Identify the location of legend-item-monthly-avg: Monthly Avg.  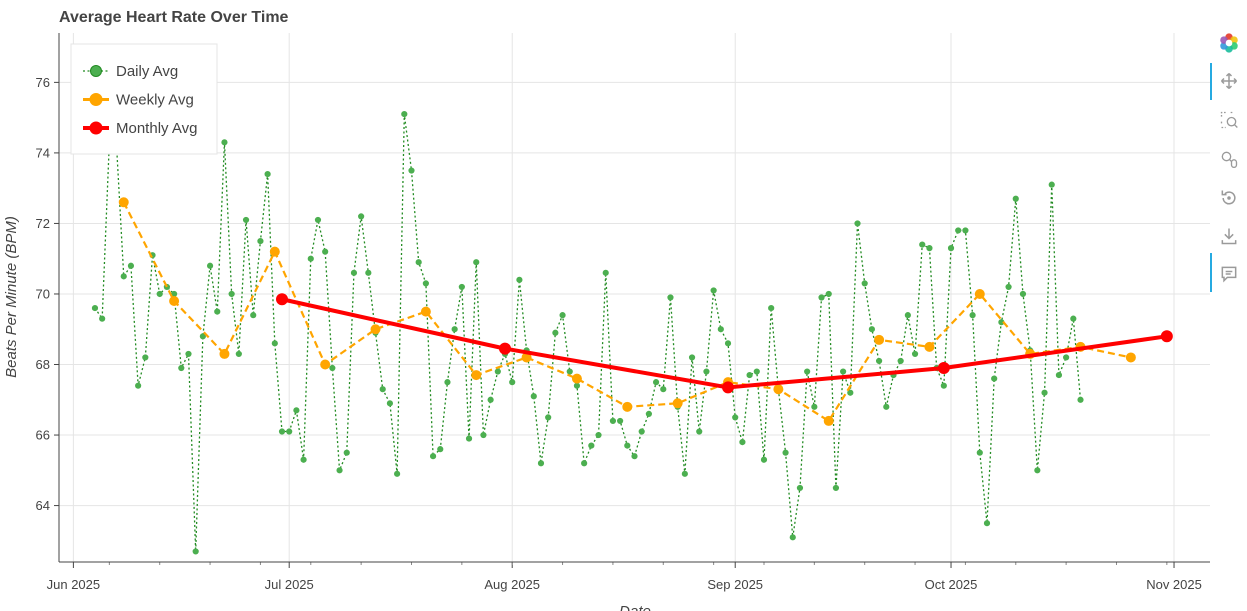
(140, 128).